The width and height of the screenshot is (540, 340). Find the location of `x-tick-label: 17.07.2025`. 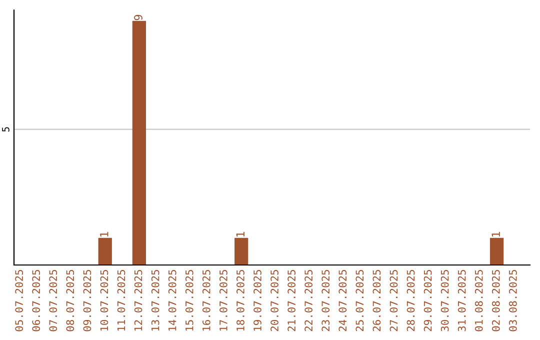

x-tick-label: 17.07.2025 is located at coordinates (223, 300).